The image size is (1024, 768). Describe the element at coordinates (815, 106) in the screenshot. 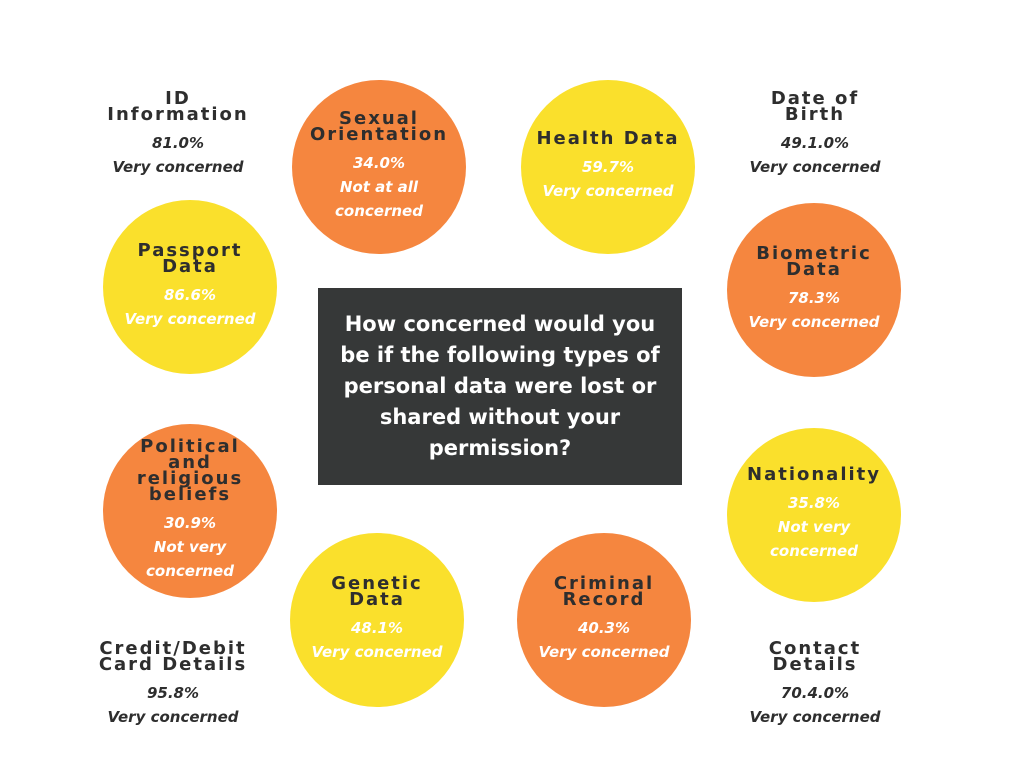

I see `item-name: Date of Birth` at that location.